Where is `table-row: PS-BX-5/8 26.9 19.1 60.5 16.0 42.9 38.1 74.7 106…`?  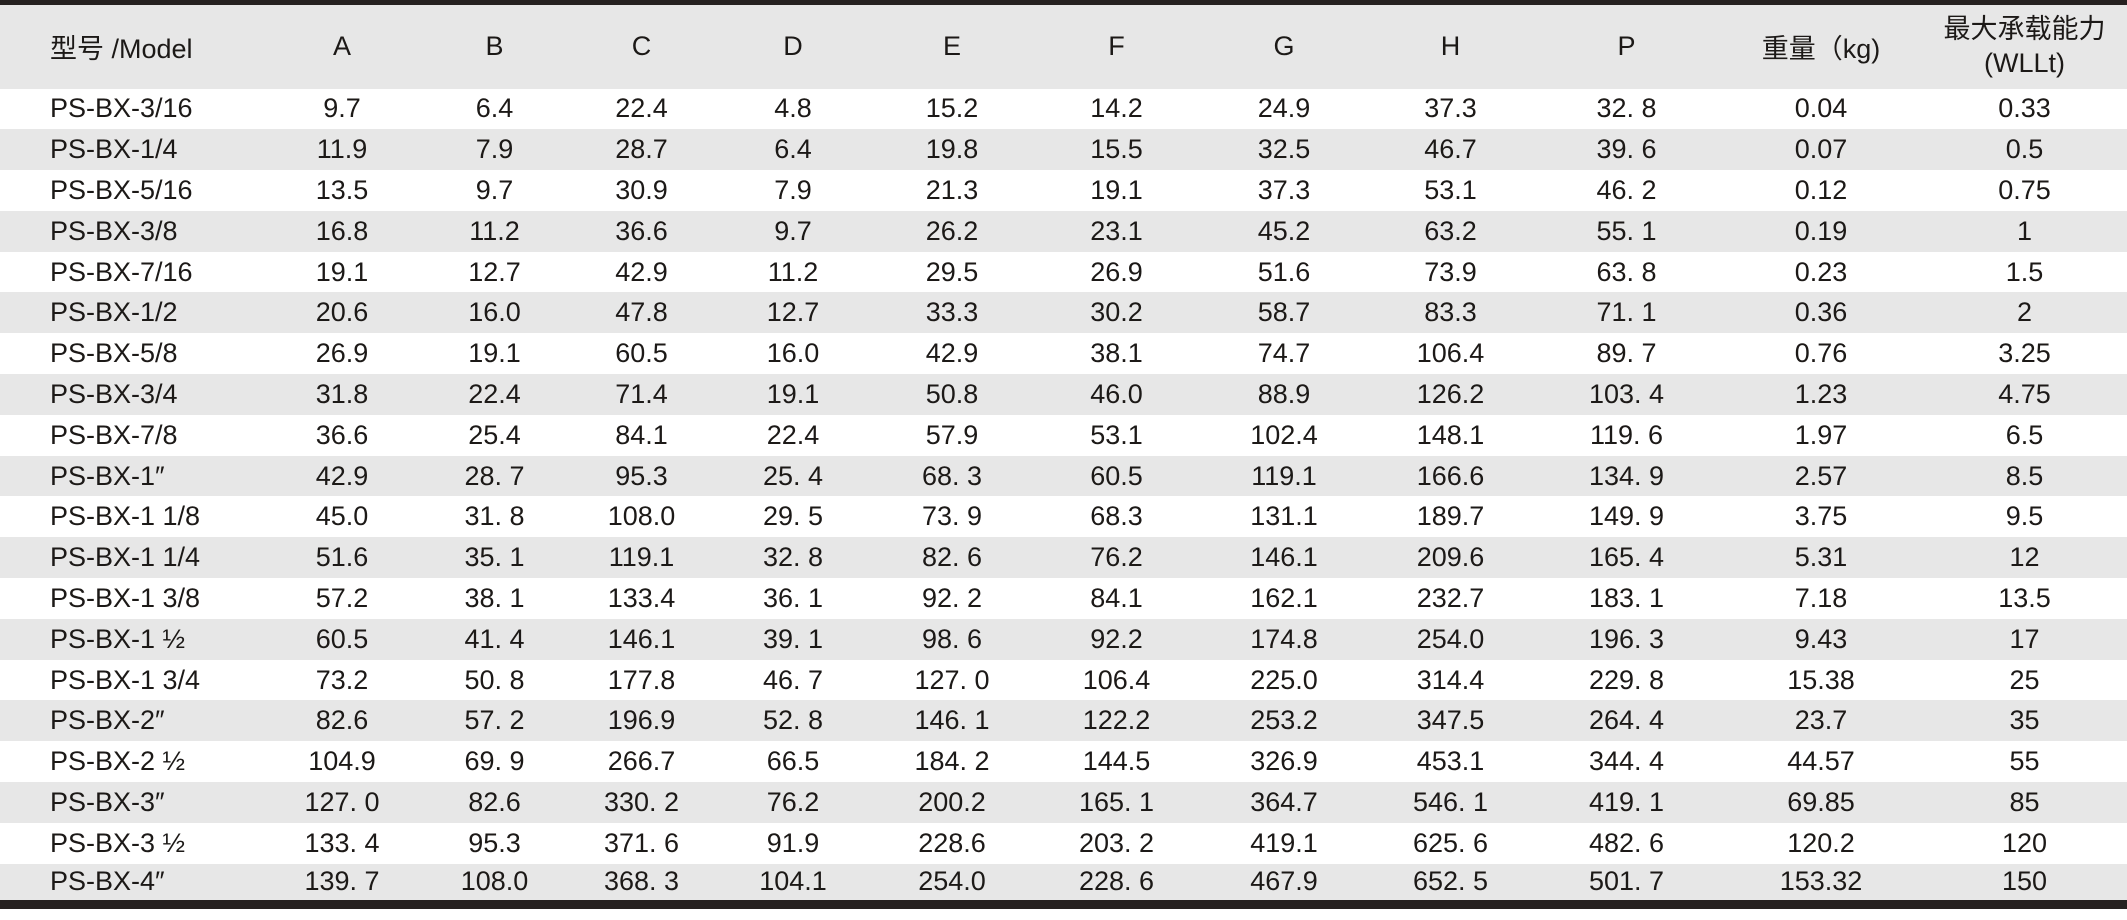 table-row: PS-BX-5/8 26.9 19.1 60.5 16.0 42.9 38.1 74.7 106… is located at coordinates (1063, 354).